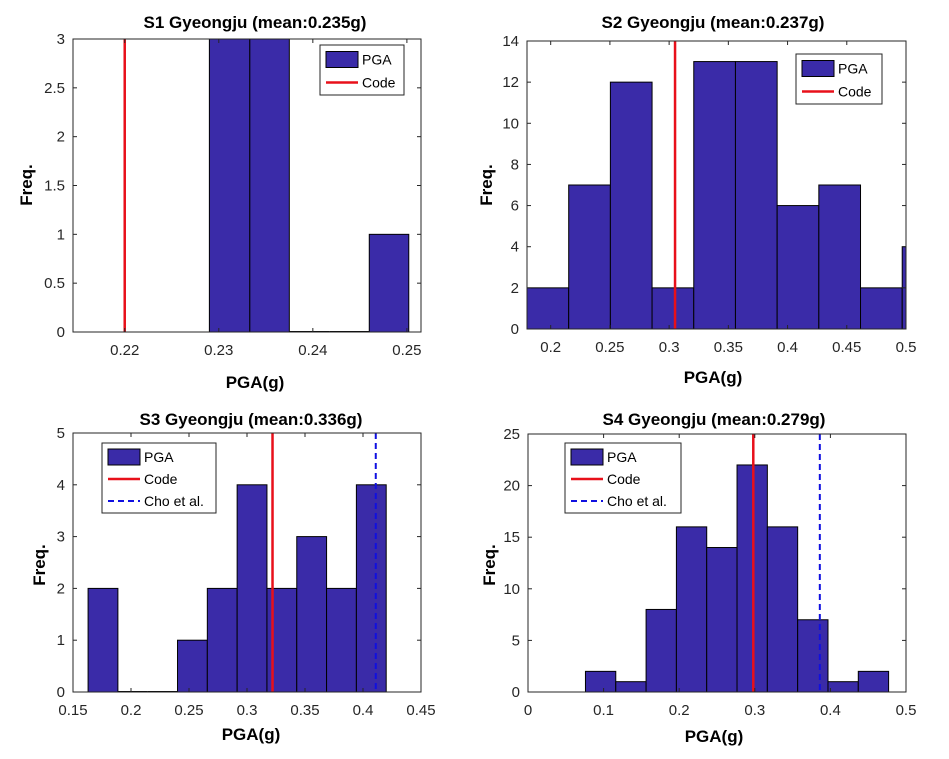  I want to click on x-tick-label: 0.23, so click(218, 350).